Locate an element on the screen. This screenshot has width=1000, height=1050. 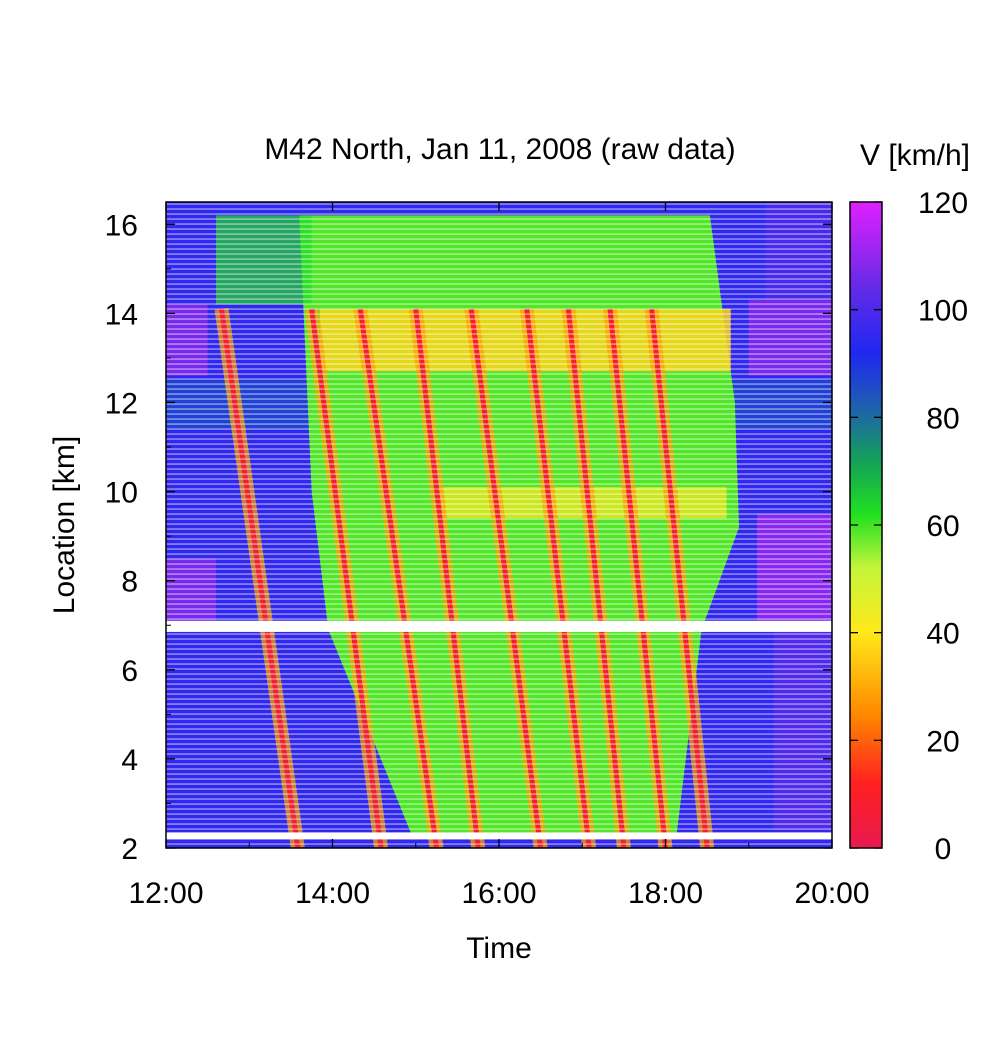
colorbar-tick-label: 20 is located at coordinates (942, 741).